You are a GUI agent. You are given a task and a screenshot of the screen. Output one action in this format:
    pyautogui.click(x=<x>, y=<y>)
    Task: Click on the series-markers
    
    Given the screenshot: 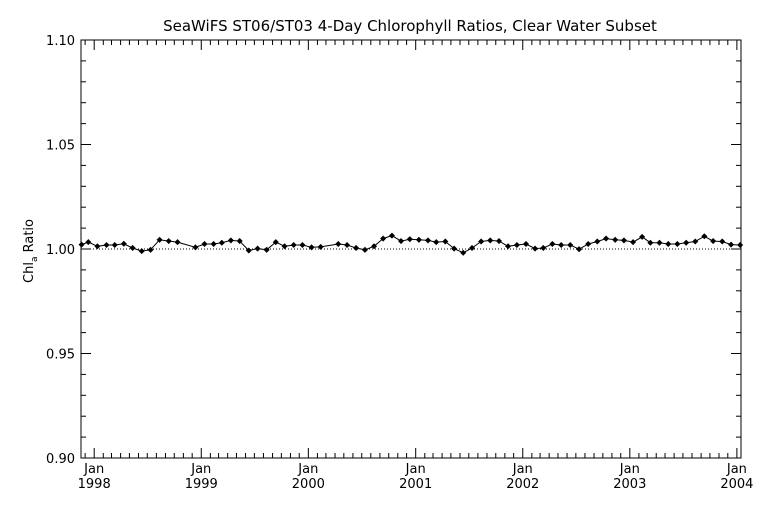 What is the action you would take?
    pyautogui.click(x=411, y=244)
    